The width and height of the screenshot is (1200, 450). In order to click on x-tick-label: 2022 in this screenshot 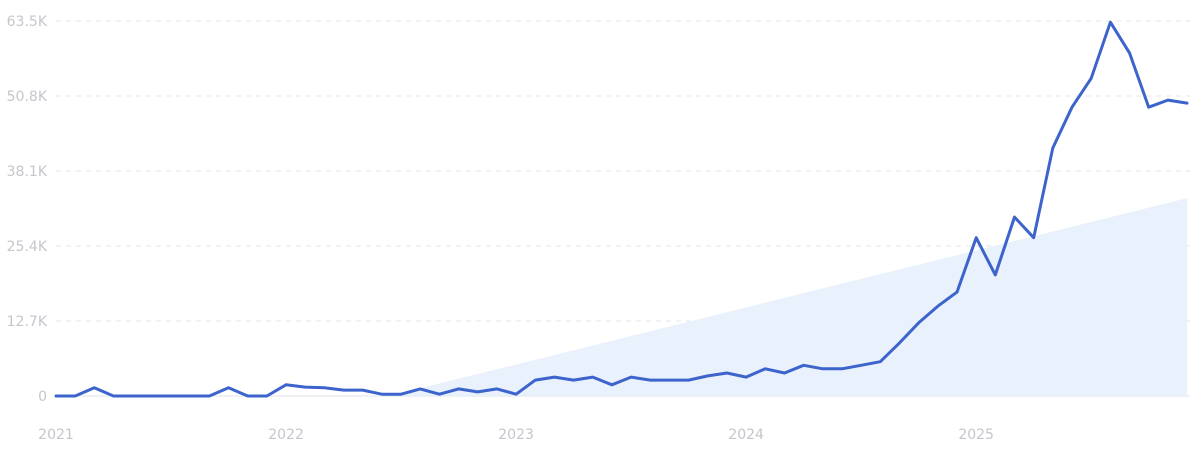, I will do `click(286, 435)`.